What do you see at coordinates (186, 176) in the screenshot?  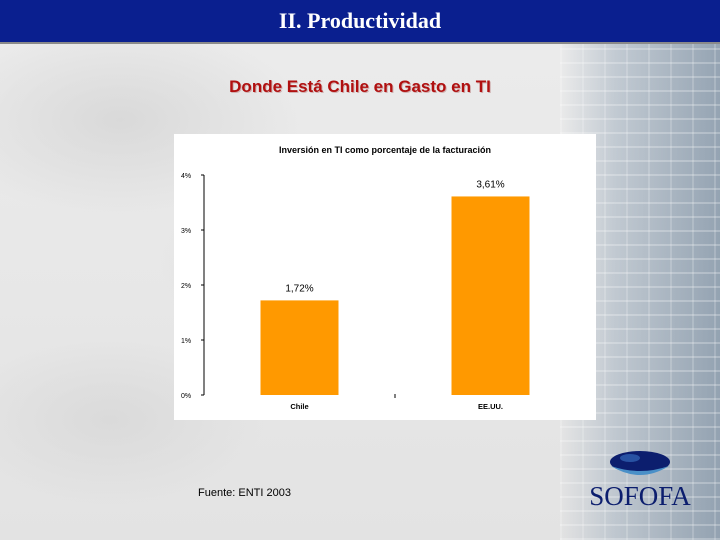 I see `y-tick-label: 4%` at bounding box center [186, 176].